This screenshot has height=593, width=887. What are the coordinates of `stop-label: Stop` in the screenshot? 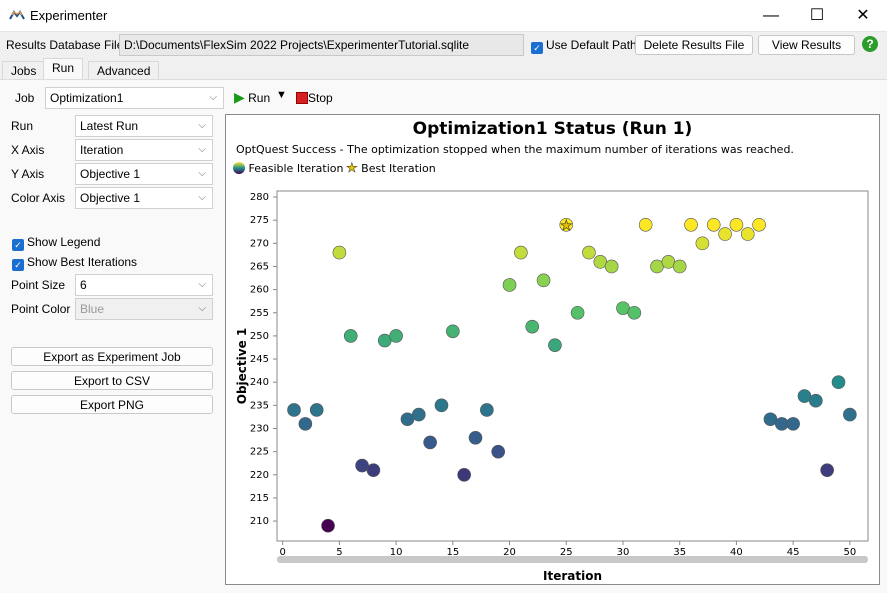 It's located at (320, 98).